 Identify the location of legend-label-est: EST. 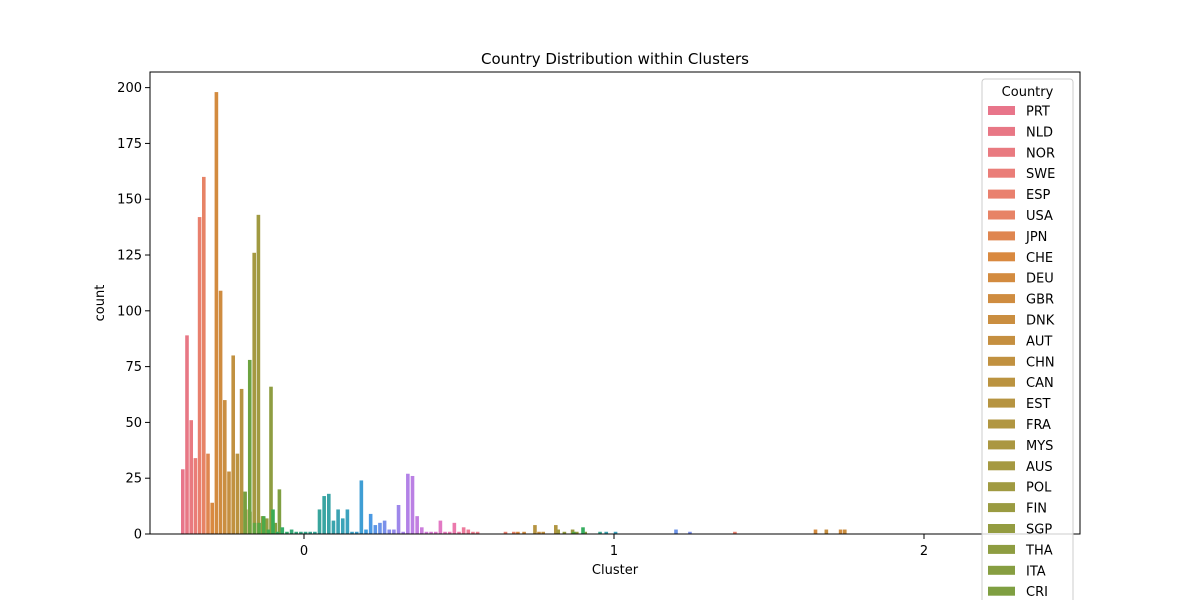
(1038, 404).